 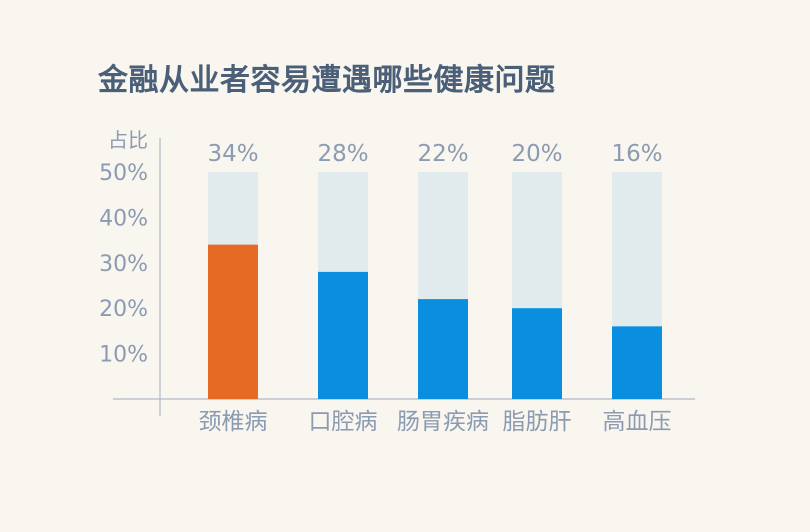 What do you see at coordinates (342, 154) in the screenshot?
I see `data-label: 28%` at bounding box center [342, 154].